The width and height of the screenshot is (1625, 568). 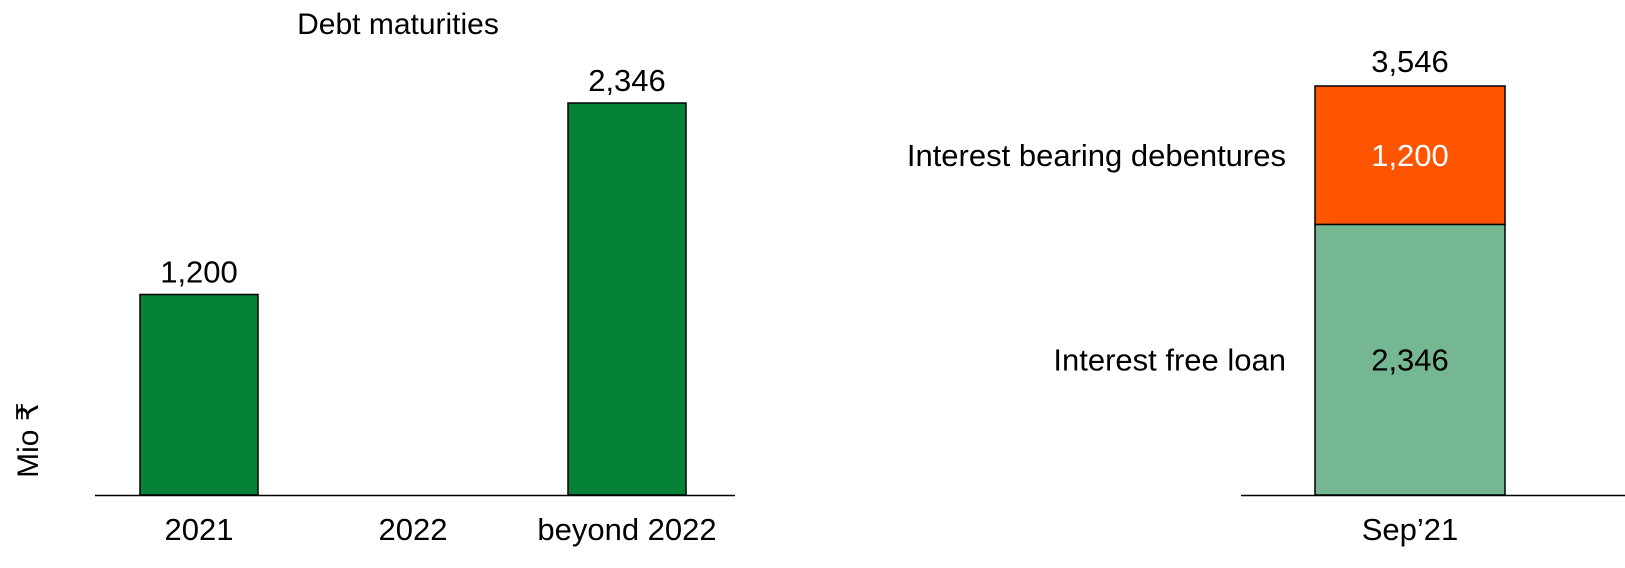 What do you see at coordinates (626, 529) in the screenshot?
I see `x-tick-label: beyond 2022` at bounding box center [626, 529].